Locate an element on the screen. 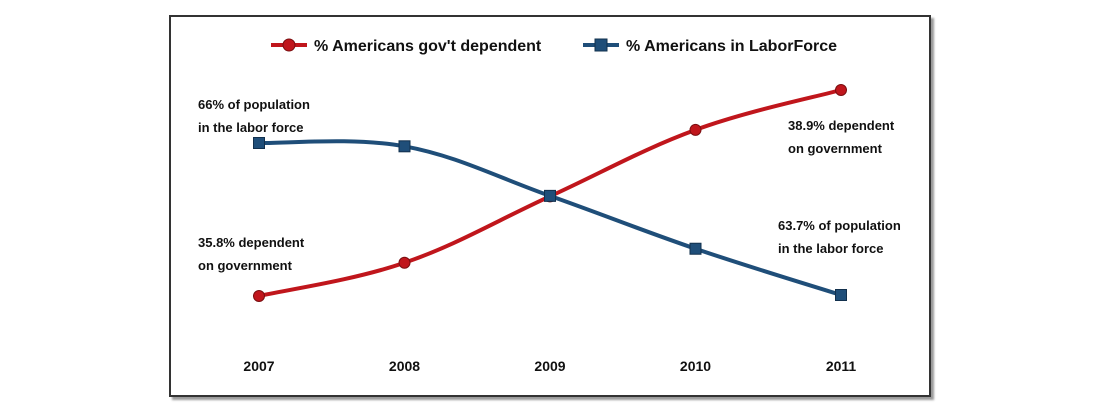 This screenshot has width=1100, height=415. annotation-1: 35.8% dependent on government is located at coordinates (251, 254).